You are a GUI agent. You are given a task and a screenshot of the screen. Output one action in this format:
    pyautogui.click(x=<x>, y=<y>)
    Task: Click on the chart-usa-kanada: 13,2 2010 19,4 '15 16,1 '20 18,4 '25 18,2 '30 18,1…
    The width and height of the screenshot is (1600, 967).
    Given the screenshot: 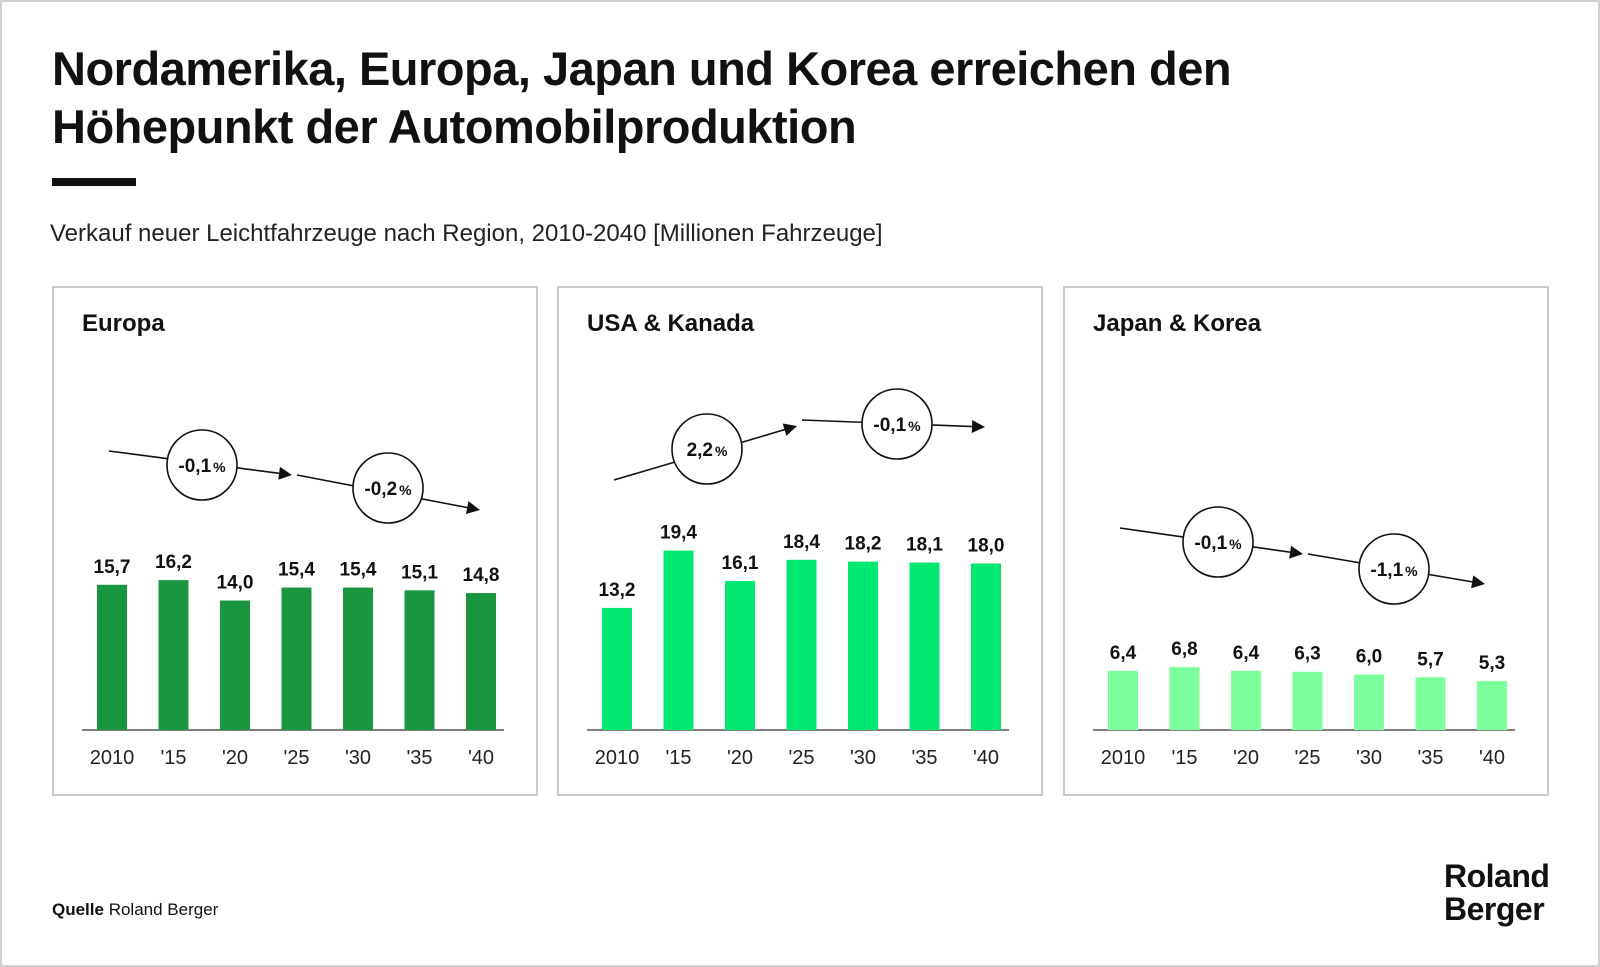 What is the action you would take?
    pyautogui.click(x=798, y=578)
    